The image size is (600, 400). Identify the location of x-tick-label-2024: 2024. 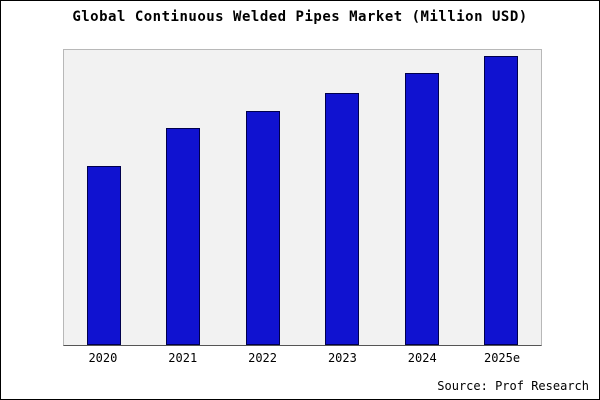
(422, 358).